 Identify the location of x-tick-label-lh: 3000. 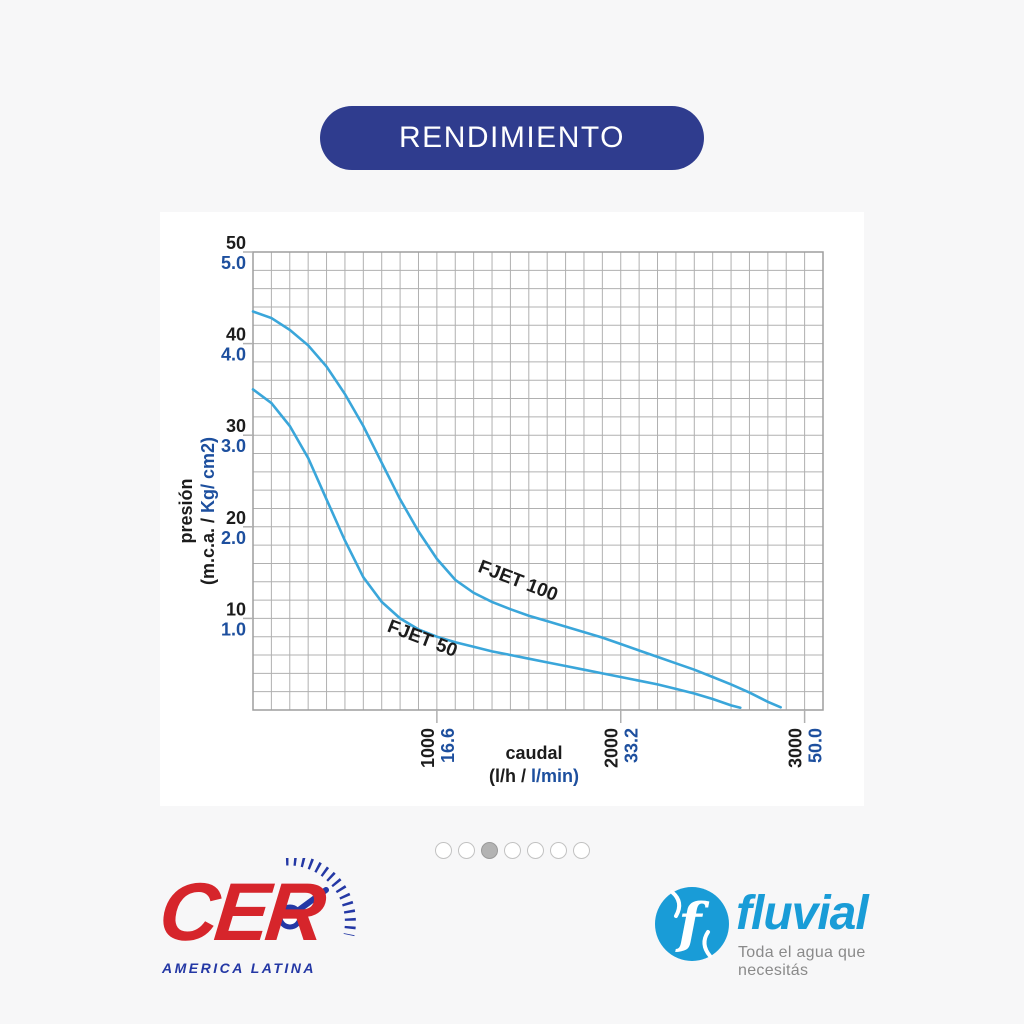
(796, 748).